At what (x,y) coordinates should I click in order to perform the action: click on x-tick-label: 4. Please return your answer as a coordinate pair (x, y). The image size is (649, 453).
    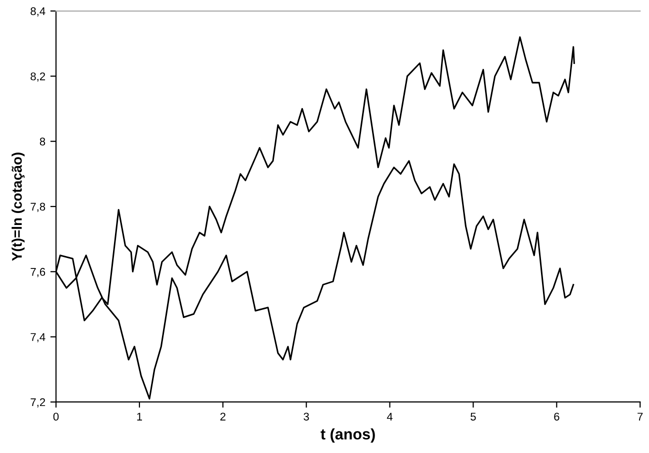
    Looking at the image, I should click on (389, 416).